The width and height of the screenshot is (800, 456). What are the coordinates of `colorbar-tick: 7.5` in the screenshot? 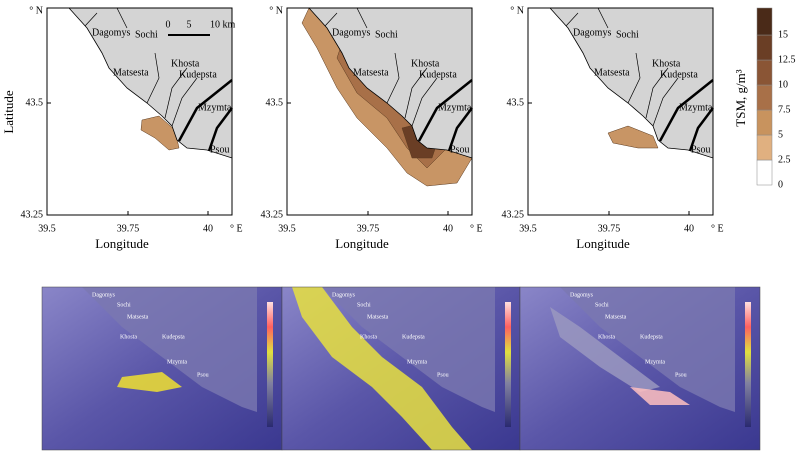 It's located at (784, 109).